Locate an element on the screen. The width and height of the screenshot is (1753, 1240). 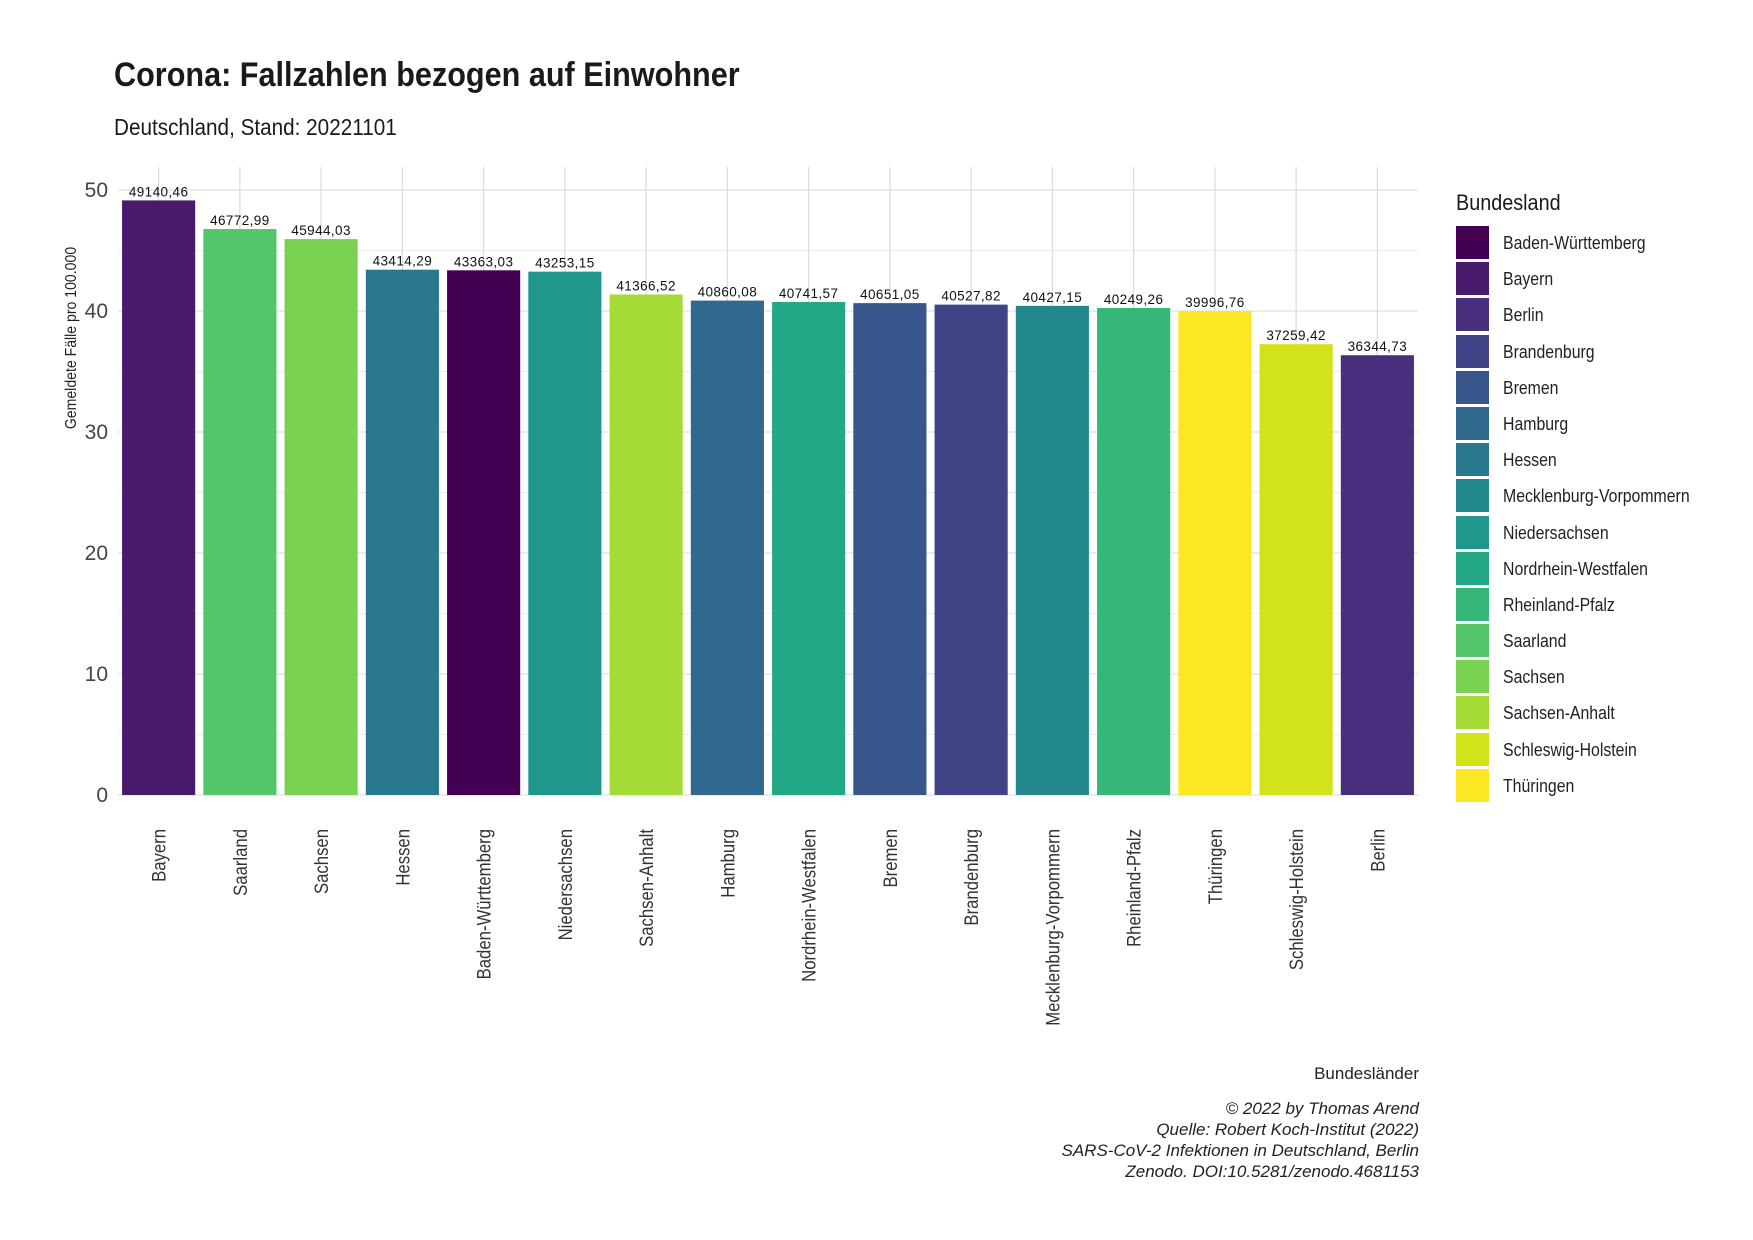
legend-label: Saarland is located at coordinates (1535, 641).